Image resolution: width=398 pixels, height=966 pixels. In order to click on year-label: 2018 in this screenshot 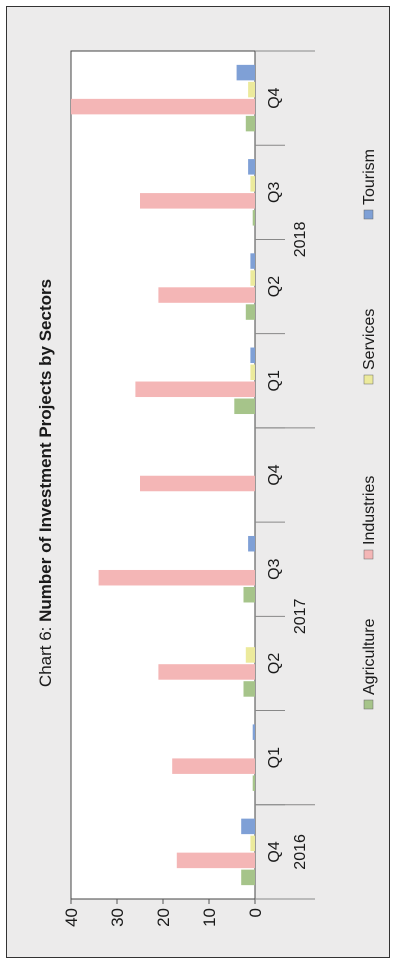, I will do `click(300, 240)`.